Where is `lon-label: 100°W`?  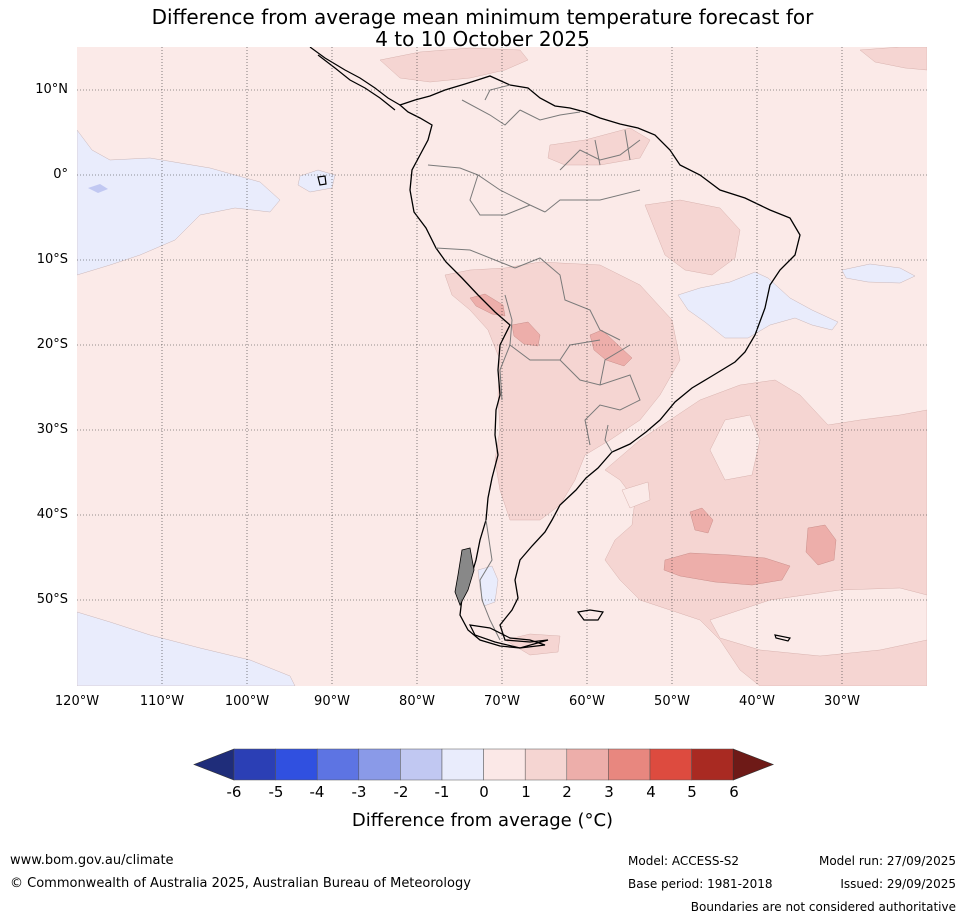 lon-label: 100°W is located at coordinates (247, 701).